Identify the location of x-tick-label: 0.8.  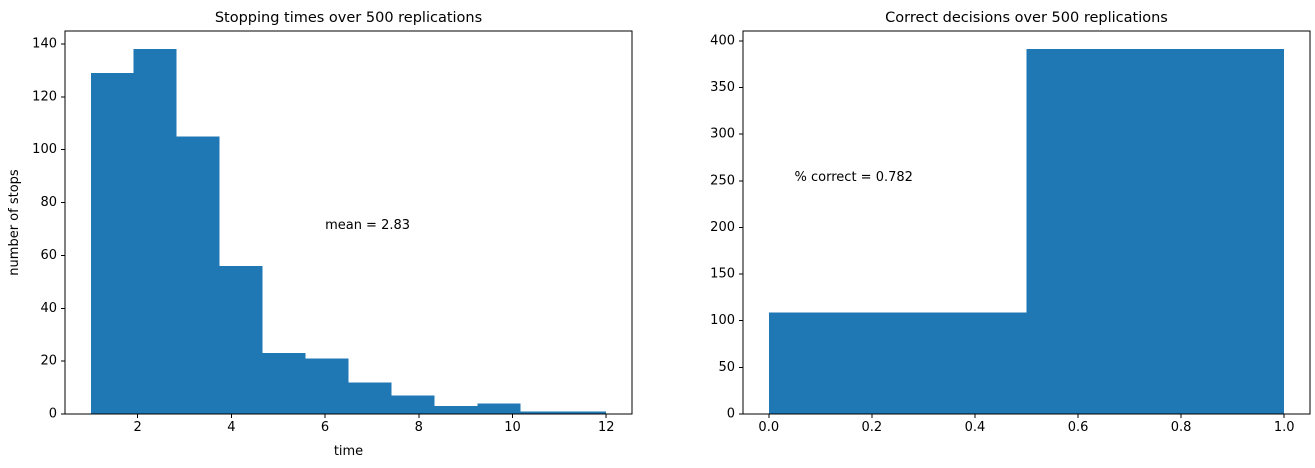
(1181, 427).